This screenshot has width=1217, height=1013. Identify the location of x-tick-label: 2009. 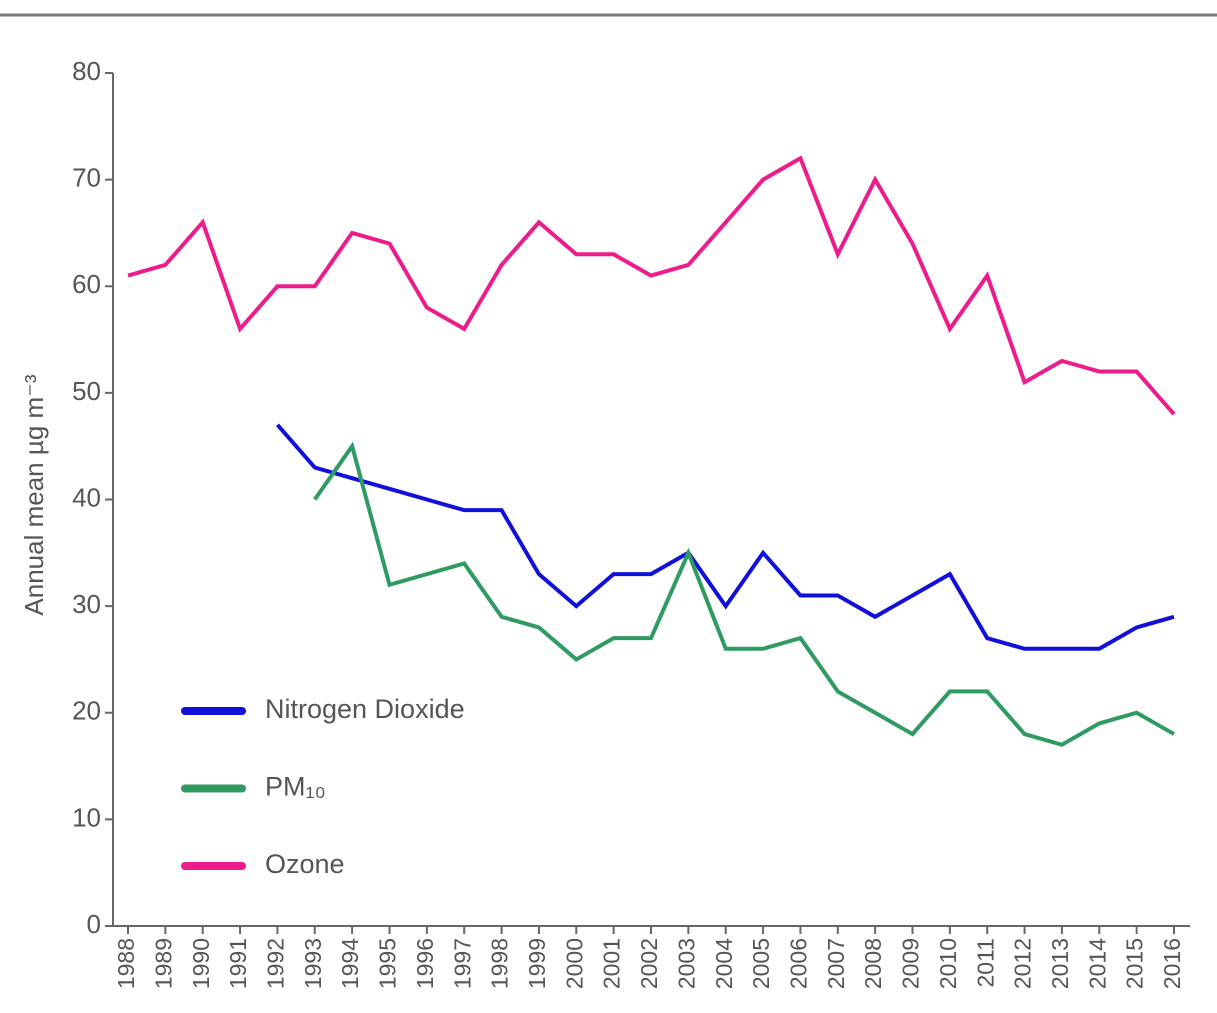
(911, 963).